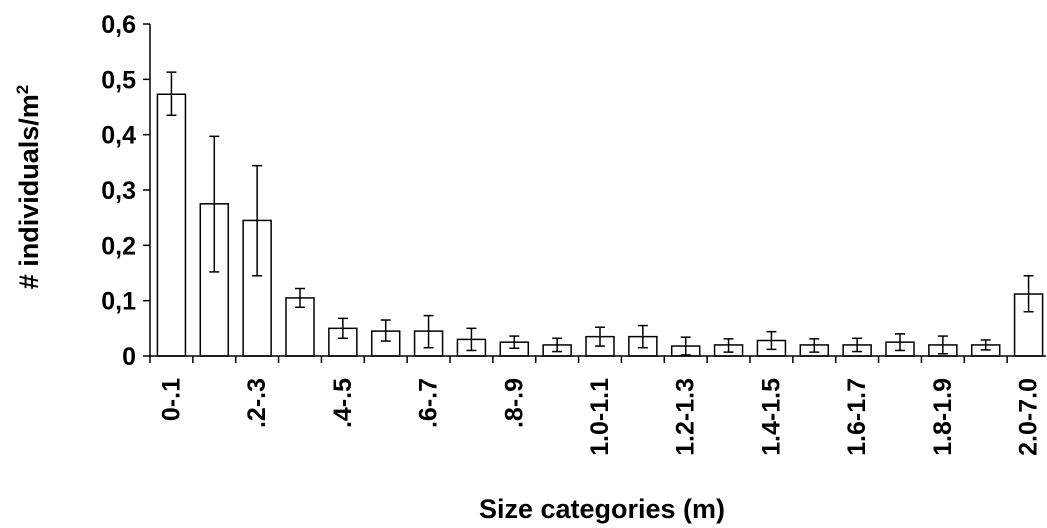 This screenshot has width=1047, height=528. I want to click on x-tick-label: .4-.5, so click(343, 403).